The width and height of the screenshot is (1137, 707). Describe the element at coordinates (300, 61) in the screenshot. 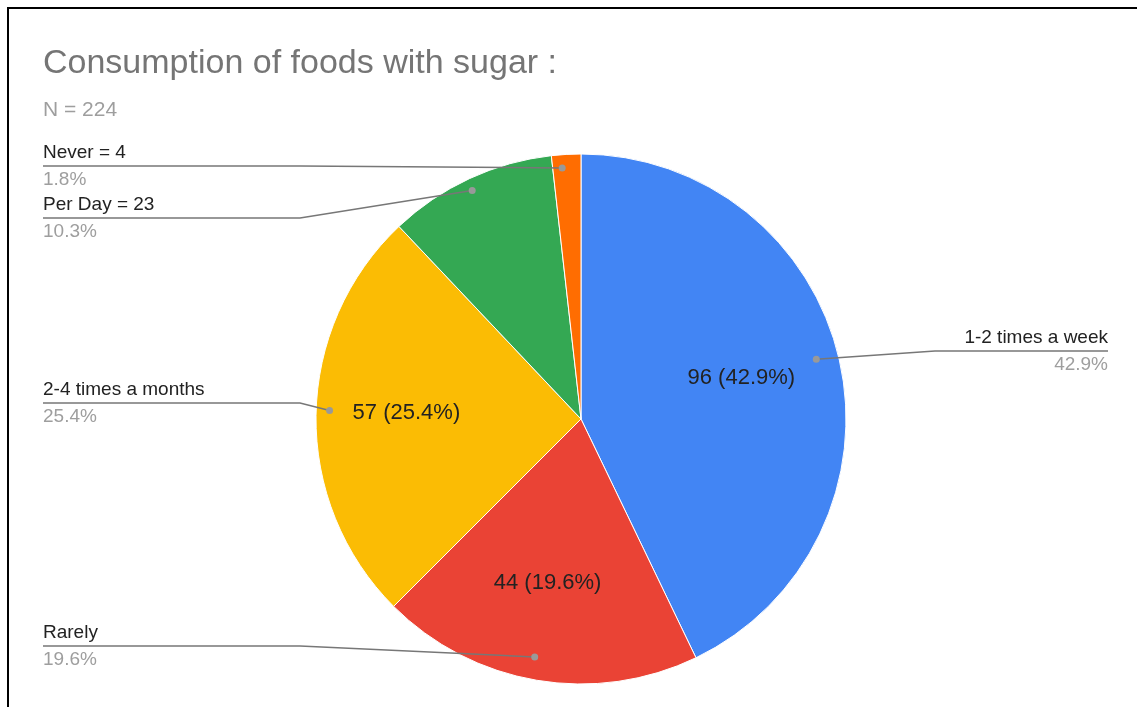

I see `chart-title: Consumption of foods with sugar :` at that location.